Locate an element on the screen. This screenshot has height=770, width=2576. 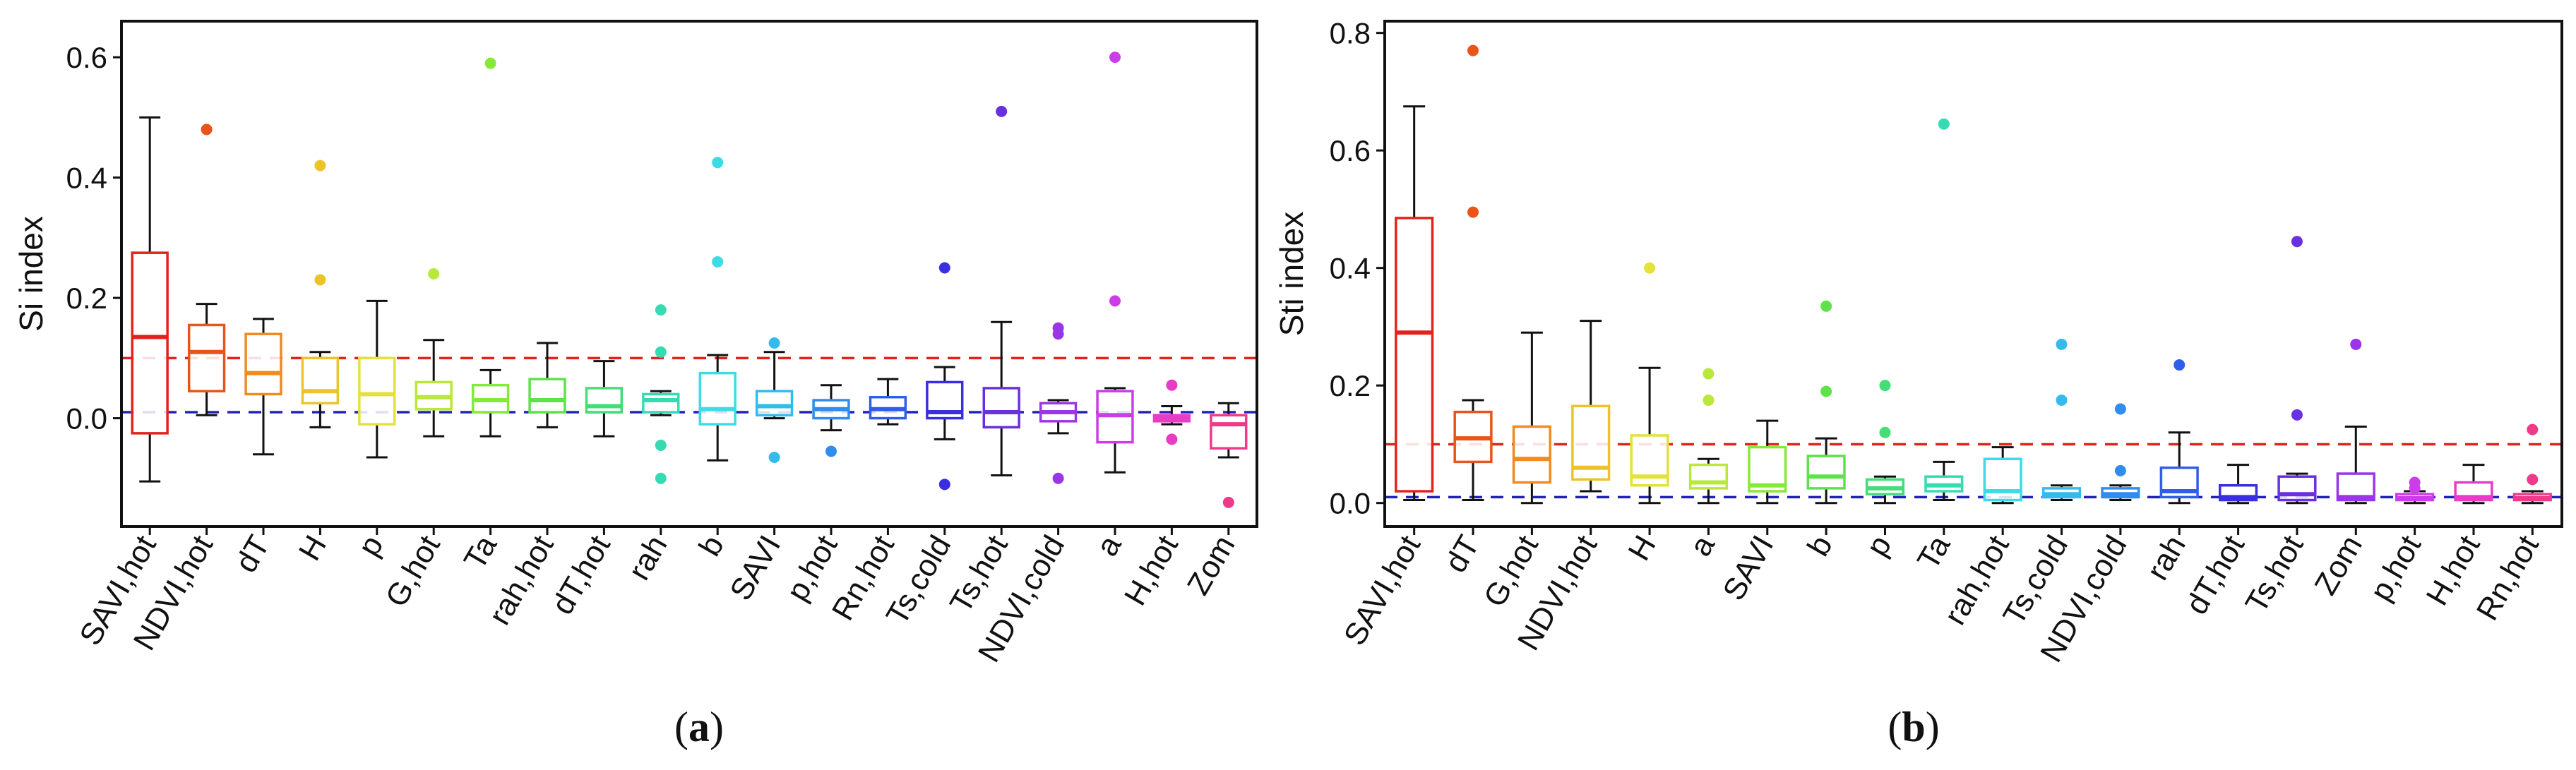
category-label: a is located at coordinates (1109, 545).